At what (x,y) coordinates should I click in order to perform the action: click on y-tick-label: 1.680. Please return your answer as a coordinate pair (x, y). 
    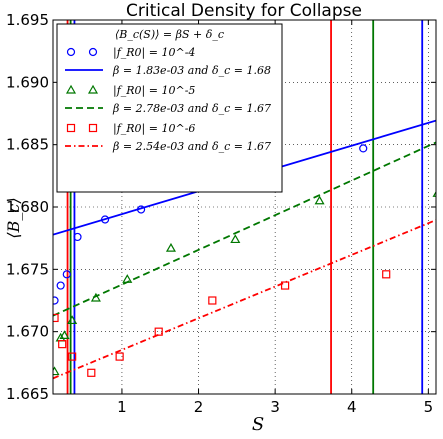
    Looking at the image, I should click on (27, 207).